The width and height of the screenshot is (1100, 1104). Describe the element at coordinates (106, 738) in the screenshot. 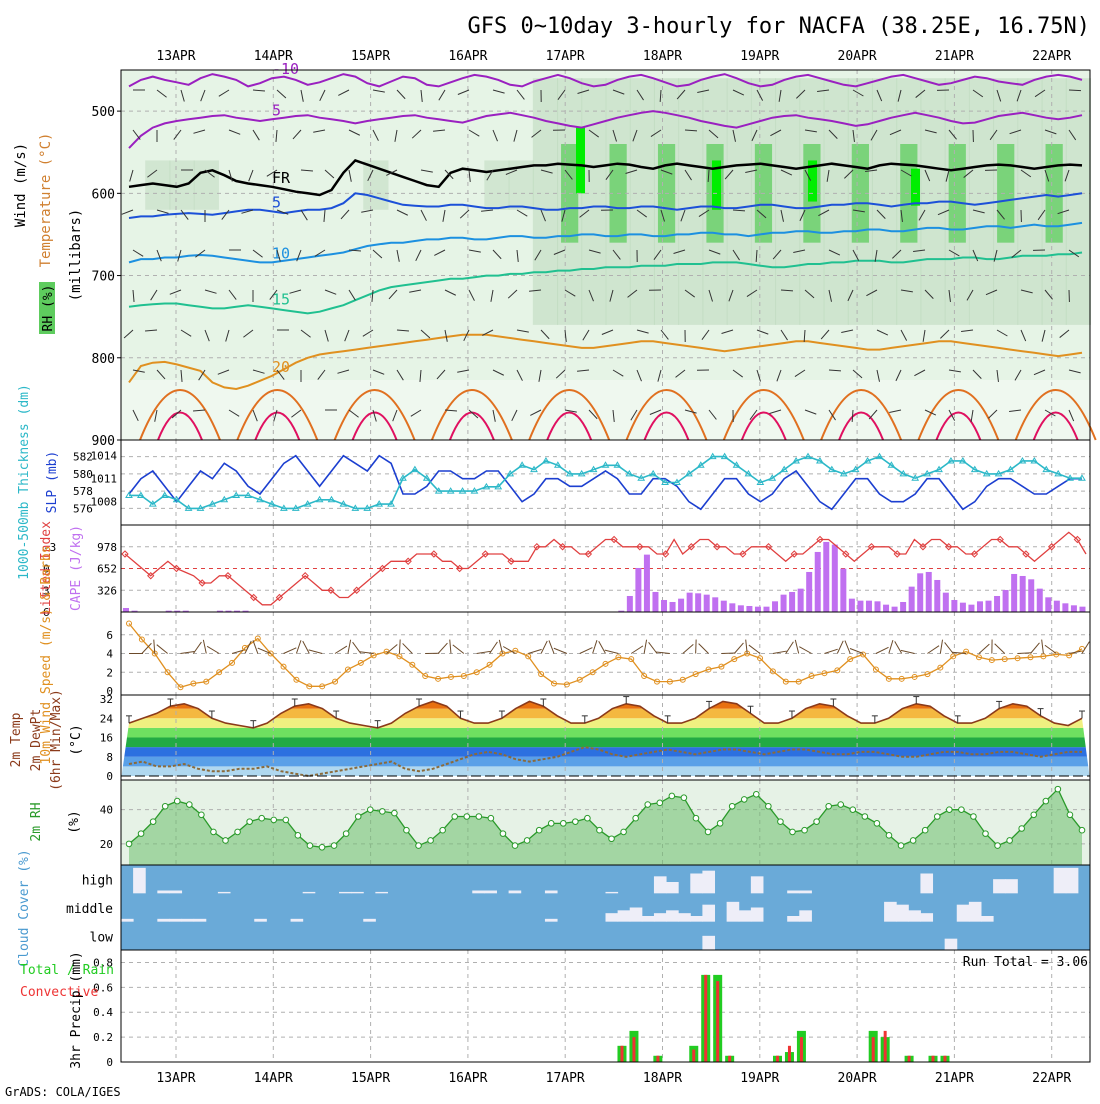

I see `ytick-temp: 16` at that location.